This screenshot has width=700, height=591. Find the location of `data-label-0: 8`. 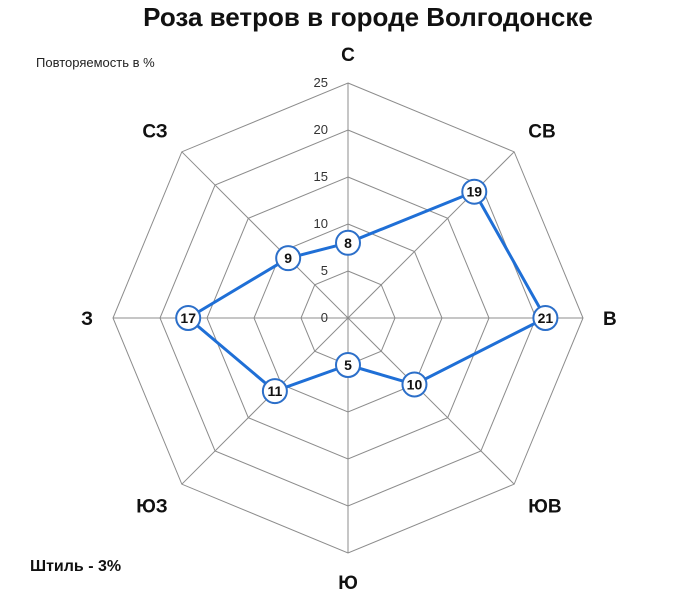

data-label-0: 8 is located at coordinates (348, 243).